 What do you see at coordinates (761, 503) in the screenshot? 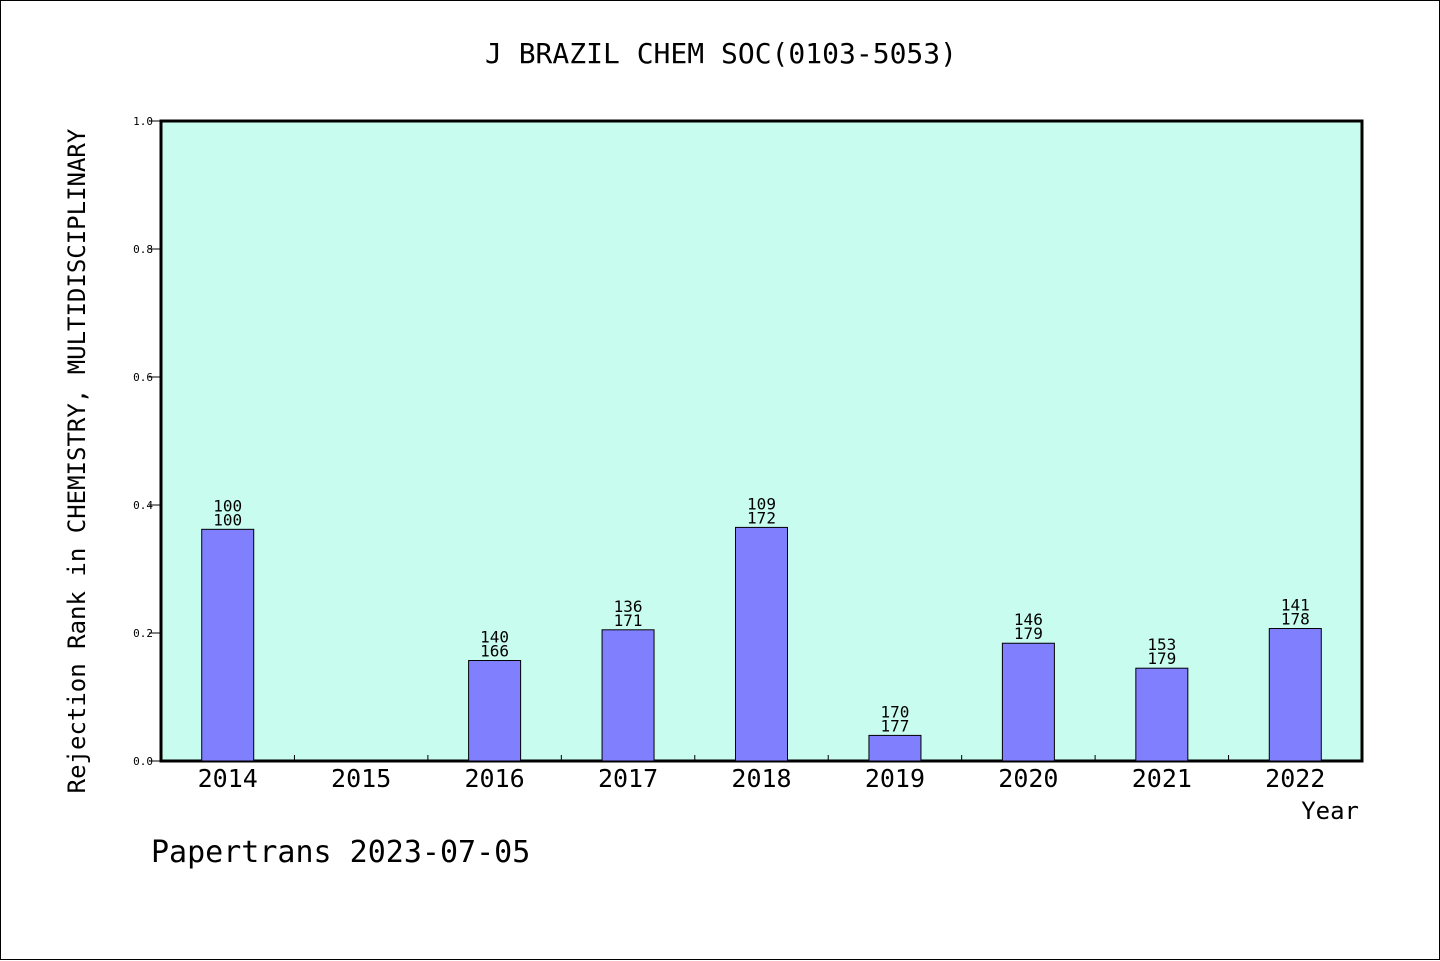
I see `bar-label-top: 109` at bounding box center [761, 503].